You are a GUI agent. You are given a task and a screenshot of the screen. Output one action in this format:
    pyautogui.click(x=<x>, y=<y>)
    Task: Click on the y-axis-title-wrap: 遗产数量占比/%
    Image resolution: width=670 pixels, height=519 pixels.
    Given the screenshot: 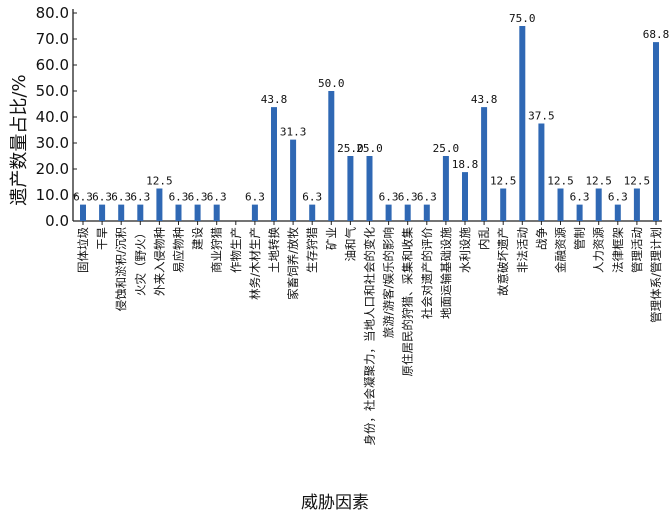 What is the action you would take?
    pyautogui.click(x=18, y=140)
    